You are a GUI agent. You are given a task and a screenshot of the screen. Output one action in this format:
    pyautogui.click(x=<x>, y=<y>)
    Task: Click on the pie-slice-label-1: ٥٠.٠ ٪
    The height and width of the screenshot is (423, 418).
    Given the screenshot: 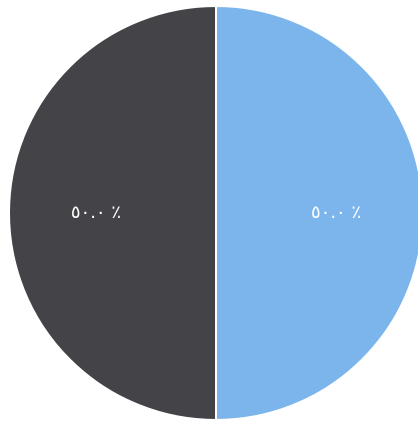 What is the action you would take?
    pyautogui.click(x=336, y=212)
    